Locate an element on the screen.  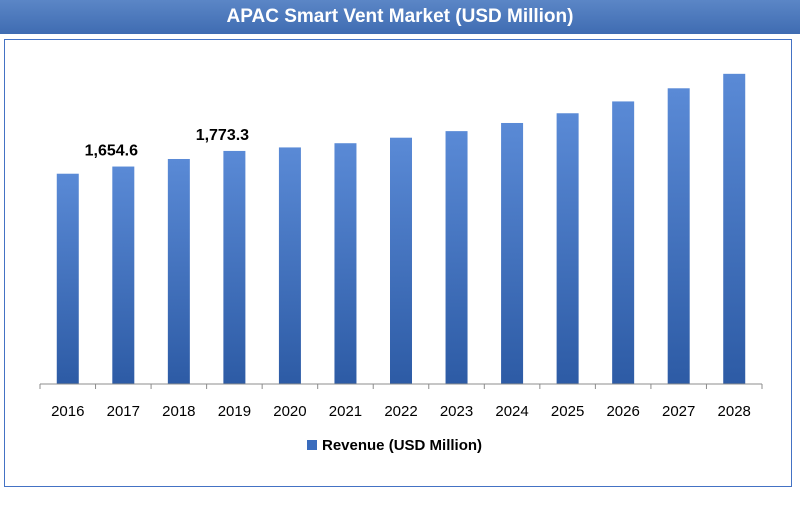
bar-2018 is located at coordinates (178, 271).